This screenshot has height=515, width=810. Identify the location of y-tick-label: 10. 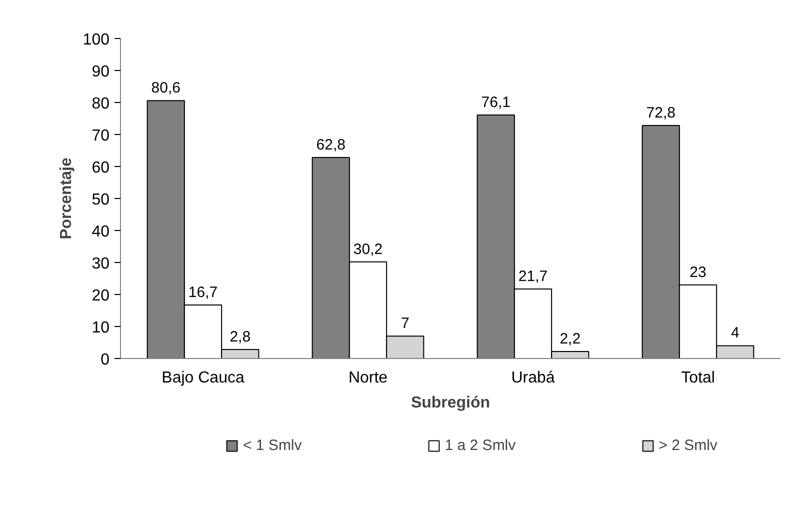
(101, 328).